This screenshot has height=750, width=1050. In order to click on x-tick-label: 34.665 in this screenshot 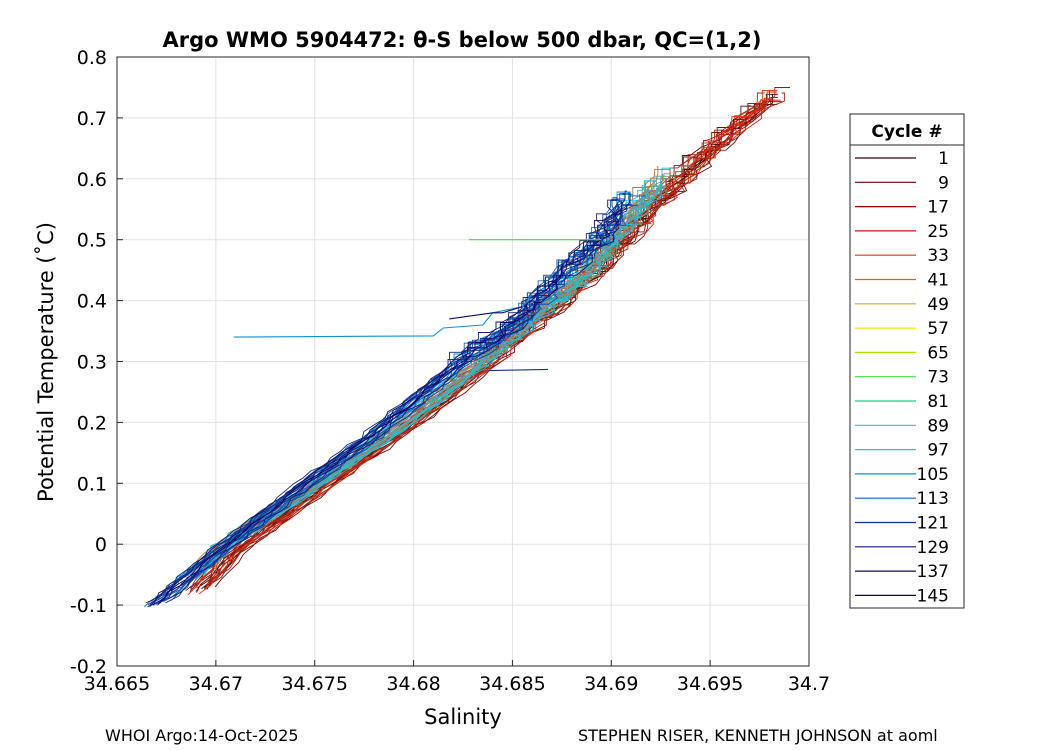, I will do `click(117, 684)`.